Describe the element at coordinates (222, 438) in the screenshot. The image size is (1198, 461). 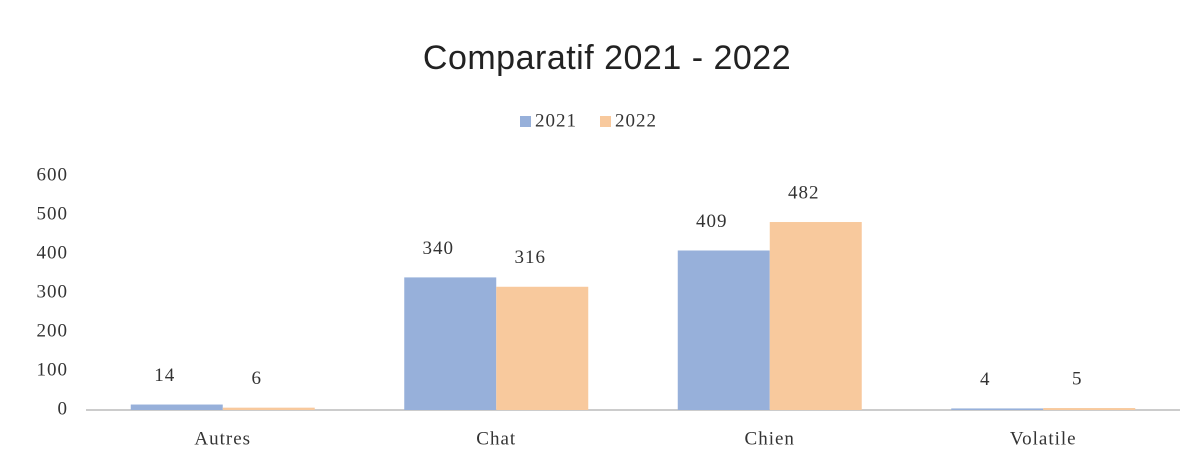
I see `x-tick-label: Autres` at that location.